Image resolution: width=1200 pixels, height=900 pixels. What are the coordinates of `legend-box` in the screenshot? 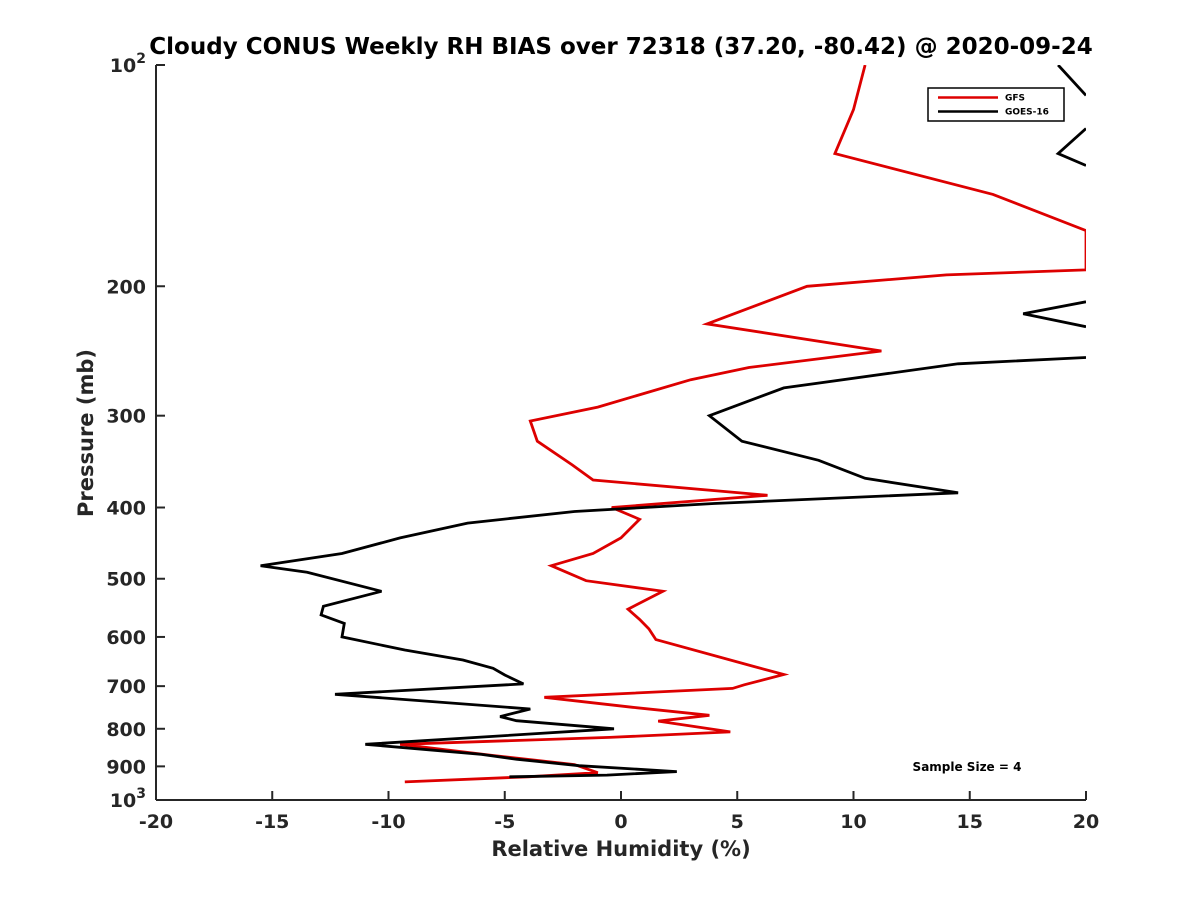 It's located at (996, 104).